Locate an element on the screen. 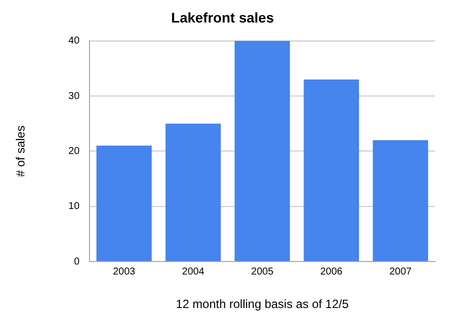 The width and height of the screenshot is (450, 320). x-tick-label: 2006 is located at coordinates (331, 272).